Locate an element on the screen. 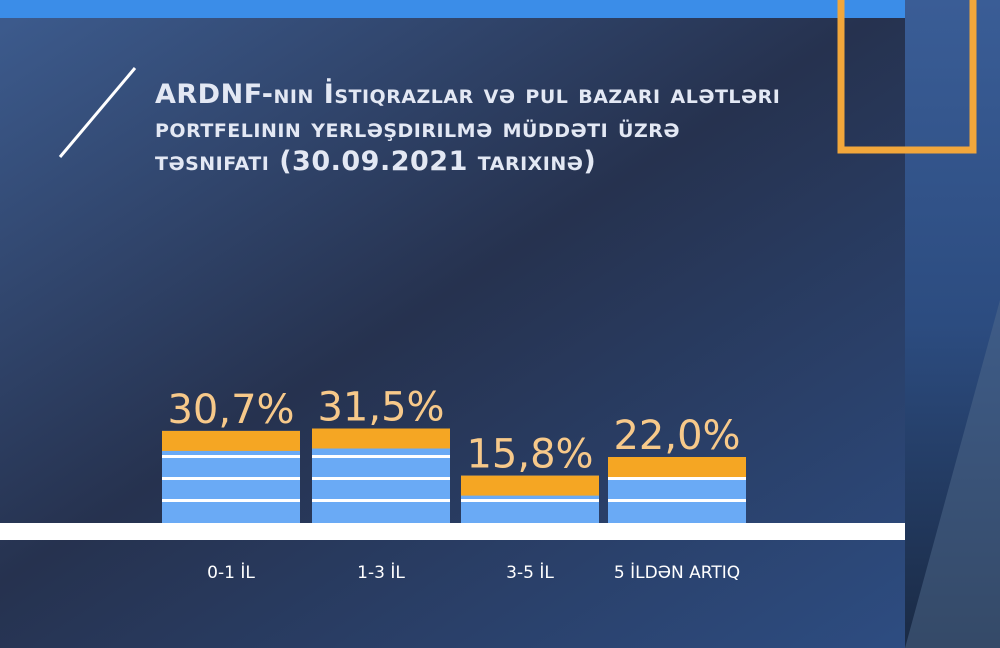 Image resolution: width=1000 pixels, height=648 pixels. value-label: 22,0% is located at coordinates (676, 436).